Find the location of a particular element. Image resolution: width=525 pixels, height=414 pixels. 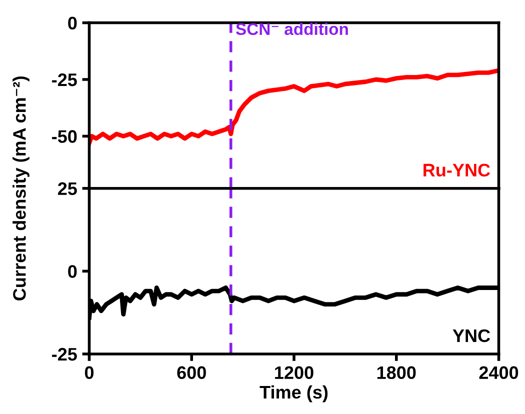

x-tick-label: 1800 is located at coordinates (396, 373).